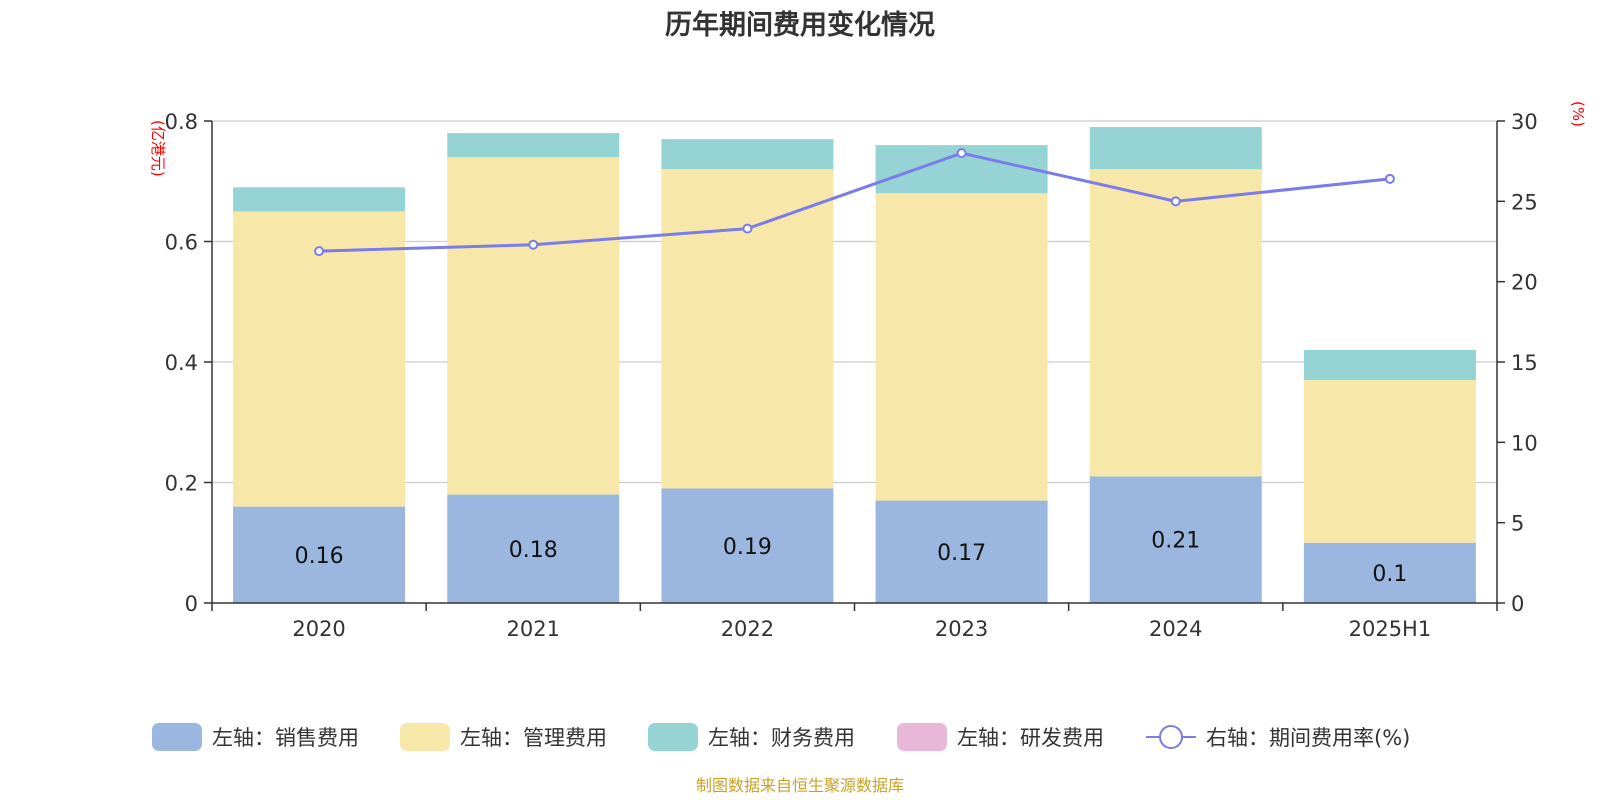  Describe the element at coordinates (1517, 604) in the screenshot. I see `right-axis-tick-label: 0` at that location.